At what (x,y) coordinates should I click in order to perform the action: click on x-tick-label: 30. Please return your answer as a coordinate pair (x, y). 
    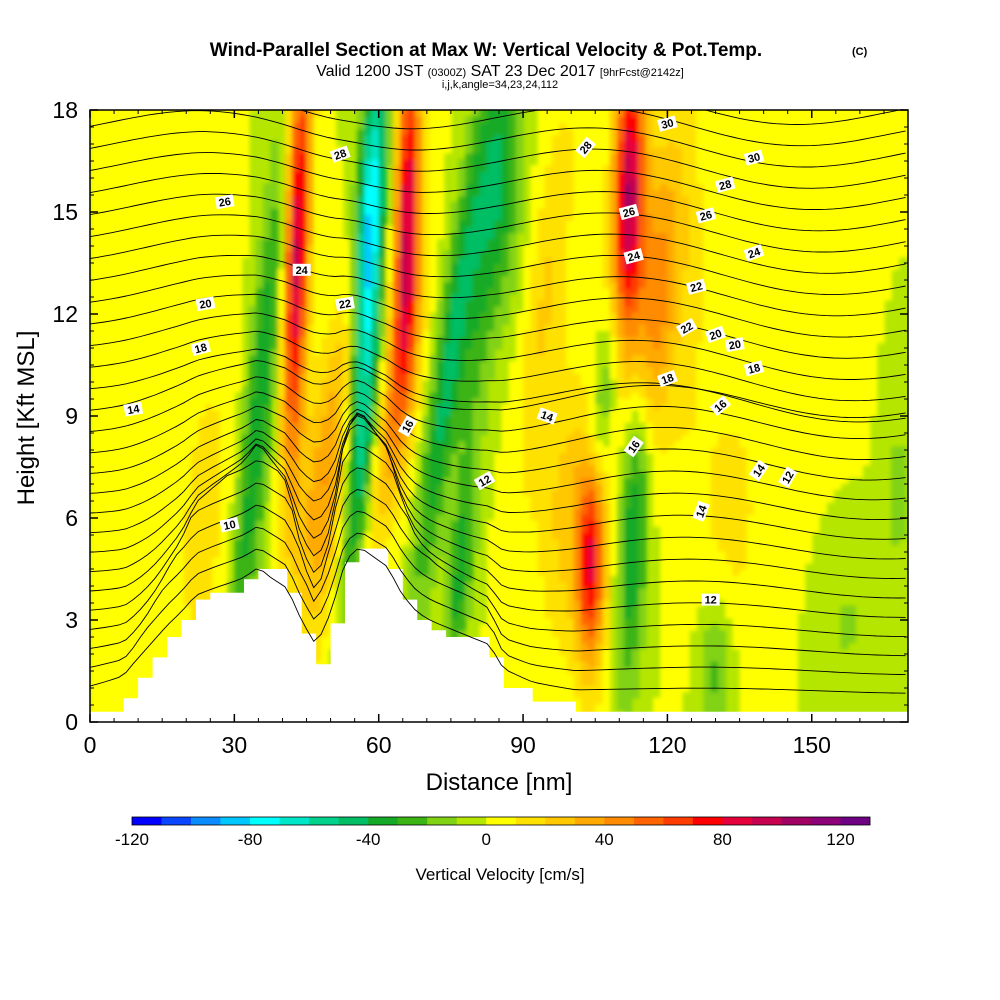
    Looking at the image, I should click on (235, 745).